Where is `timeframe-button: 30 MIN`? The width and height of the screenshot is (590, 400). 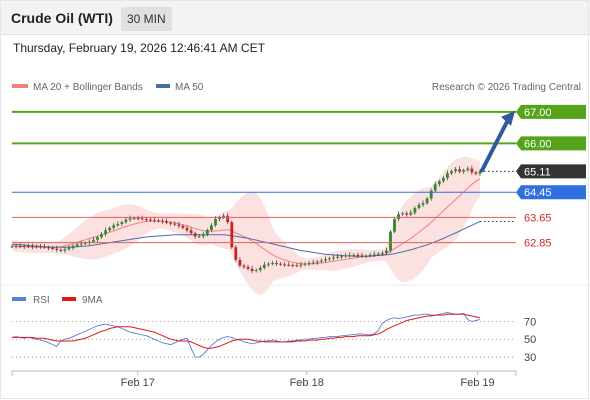 timeframe-button: 30 MIN is located at coordinates (146, 19).